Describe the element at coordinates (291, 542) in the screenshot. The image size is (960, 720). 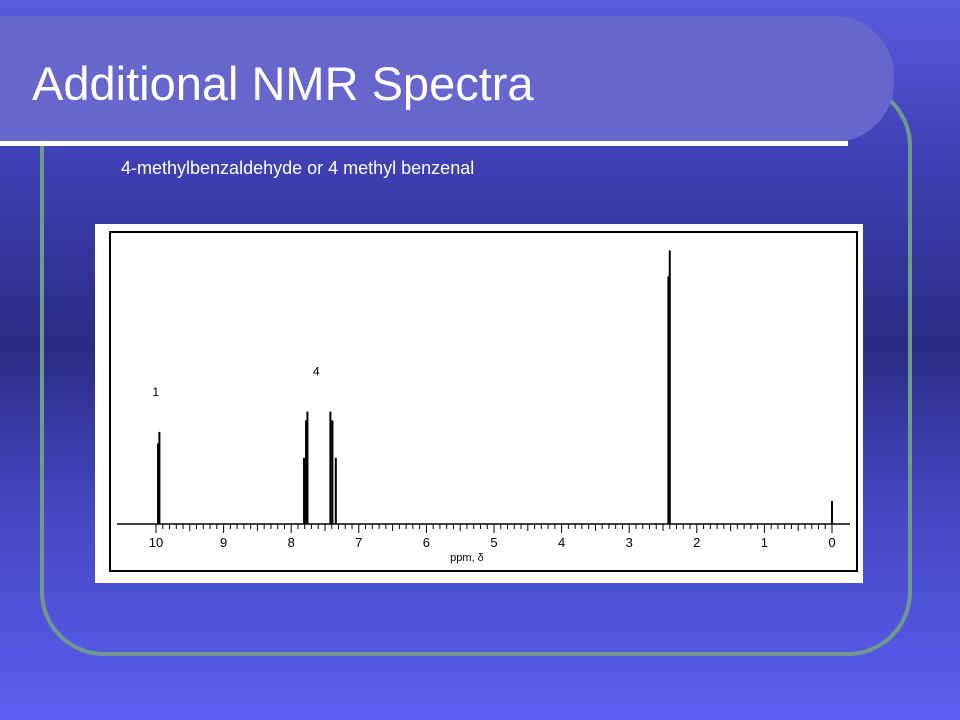
I see `x-tick-label: 8` at that location.